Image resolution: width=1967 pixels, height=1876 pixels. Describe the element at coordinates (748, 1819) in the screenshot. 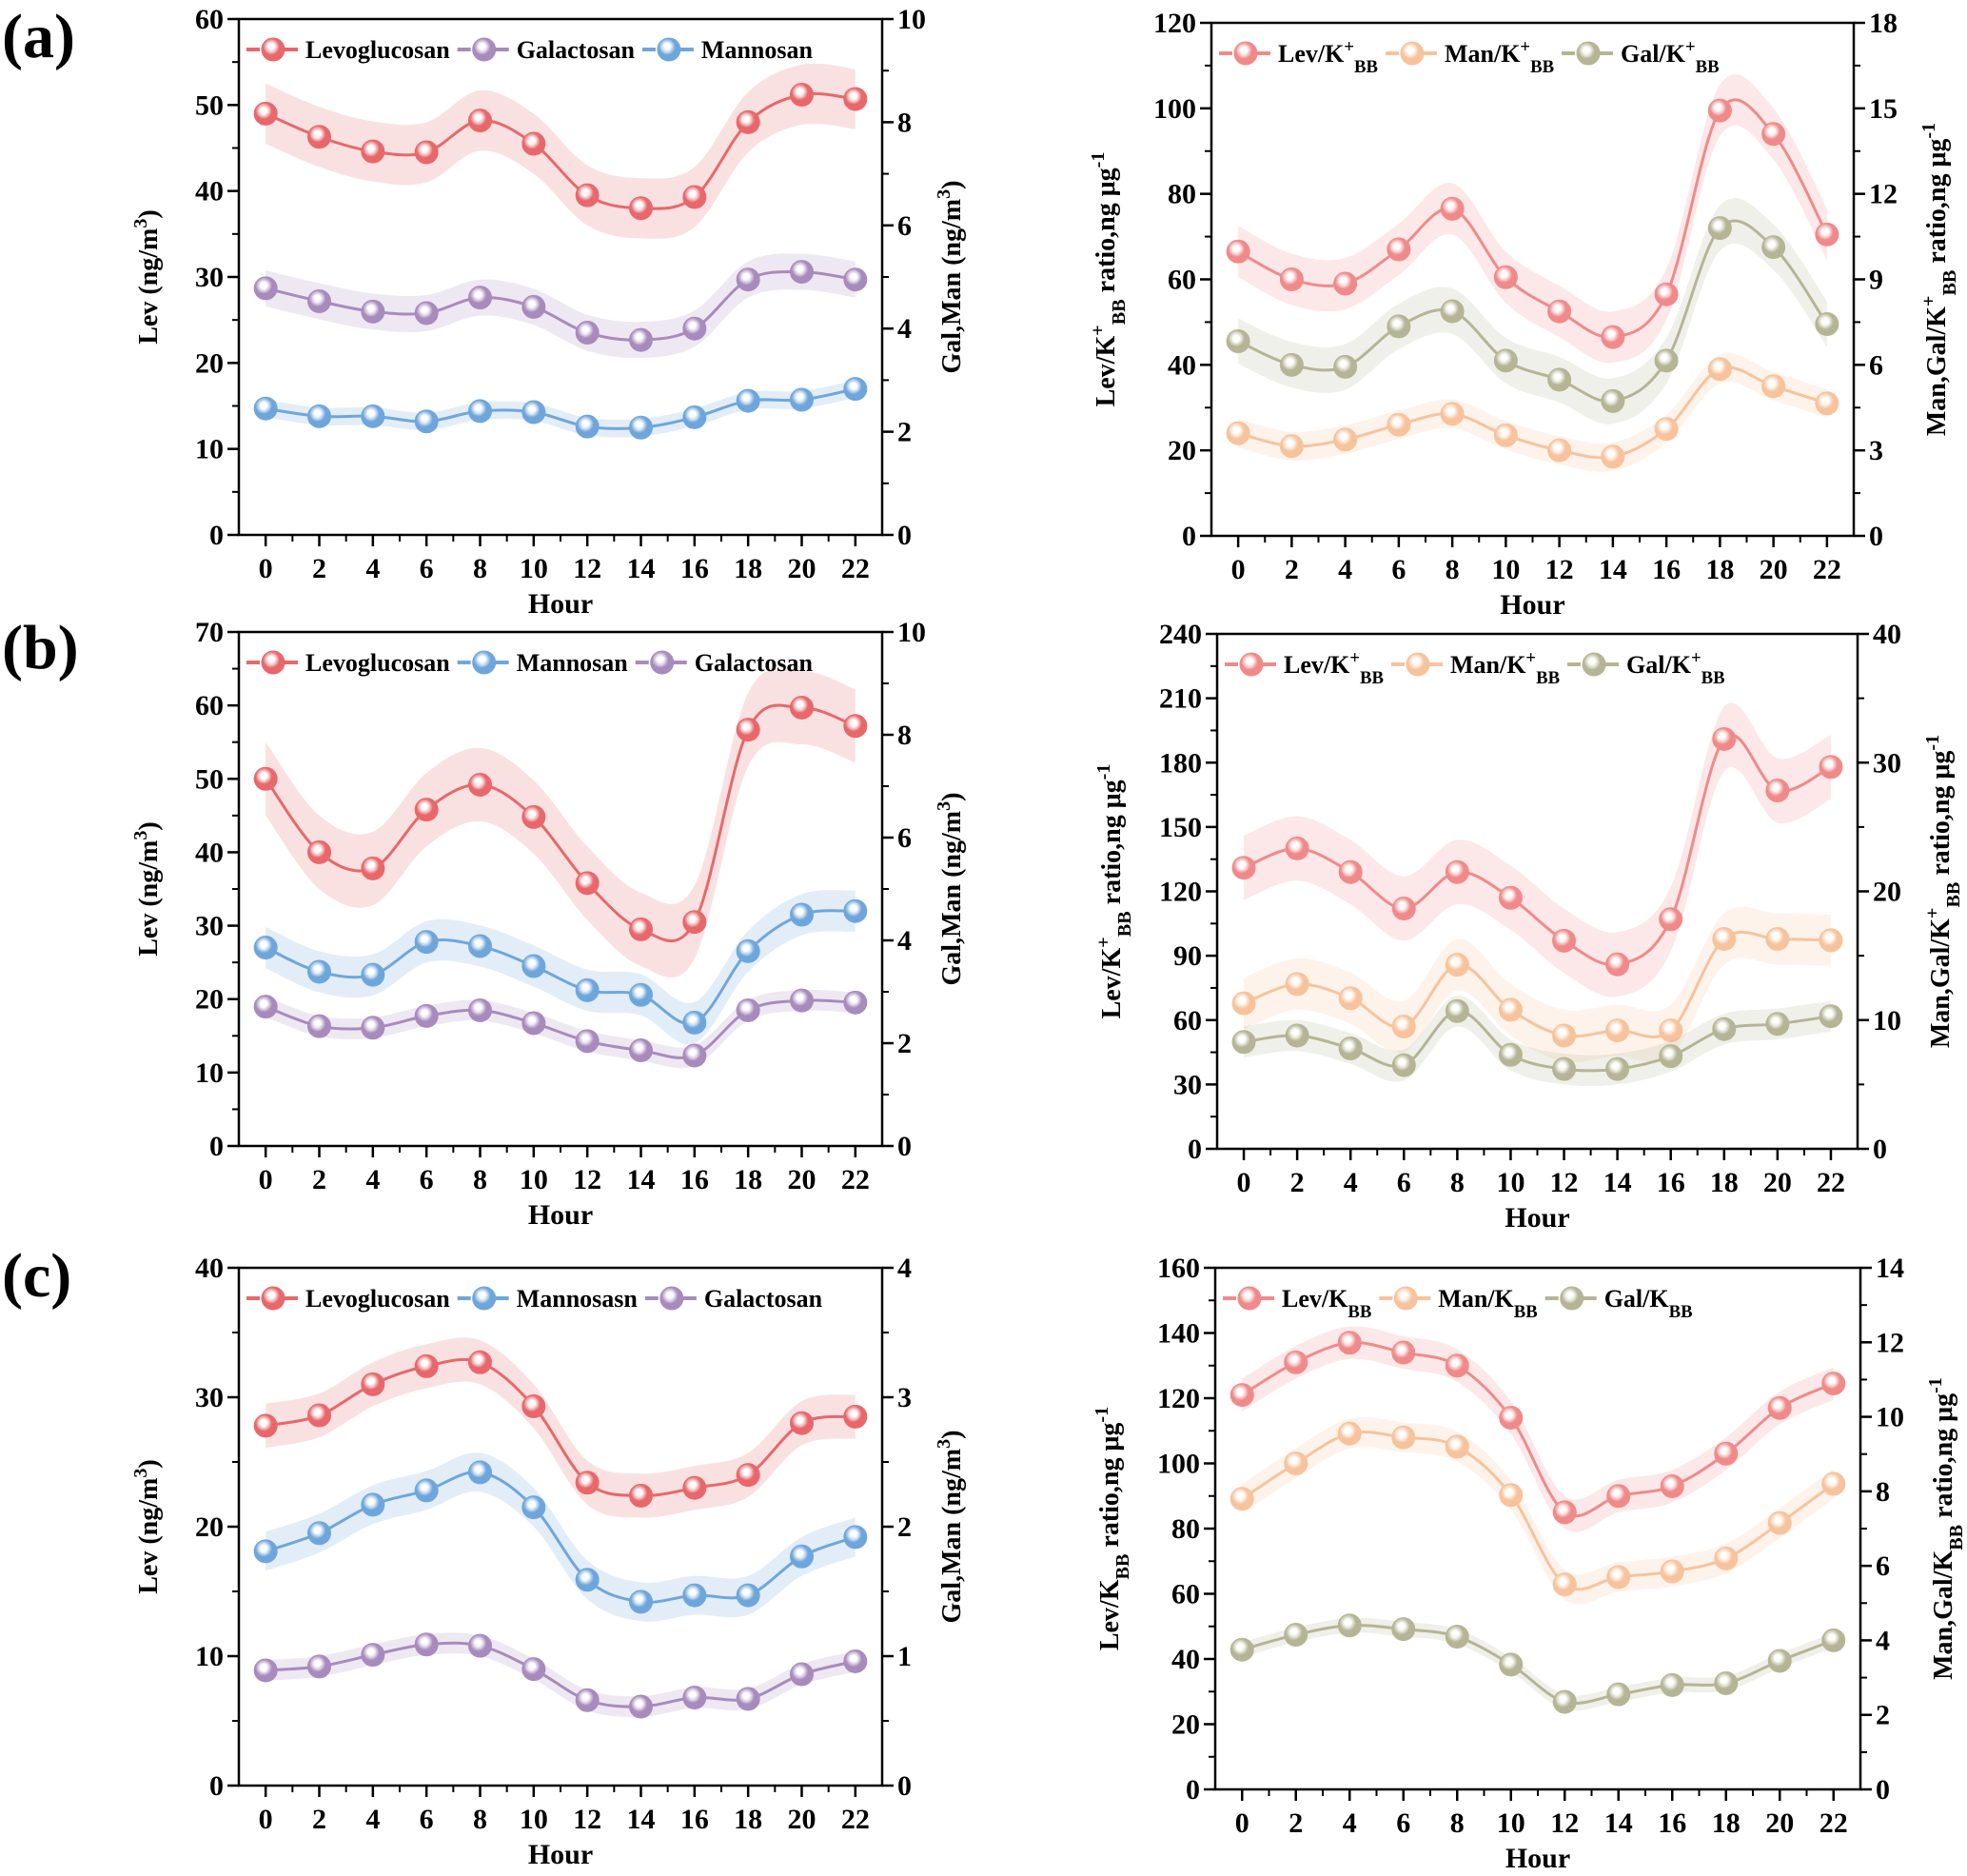

I see `x-tick-label: 18` at that location.